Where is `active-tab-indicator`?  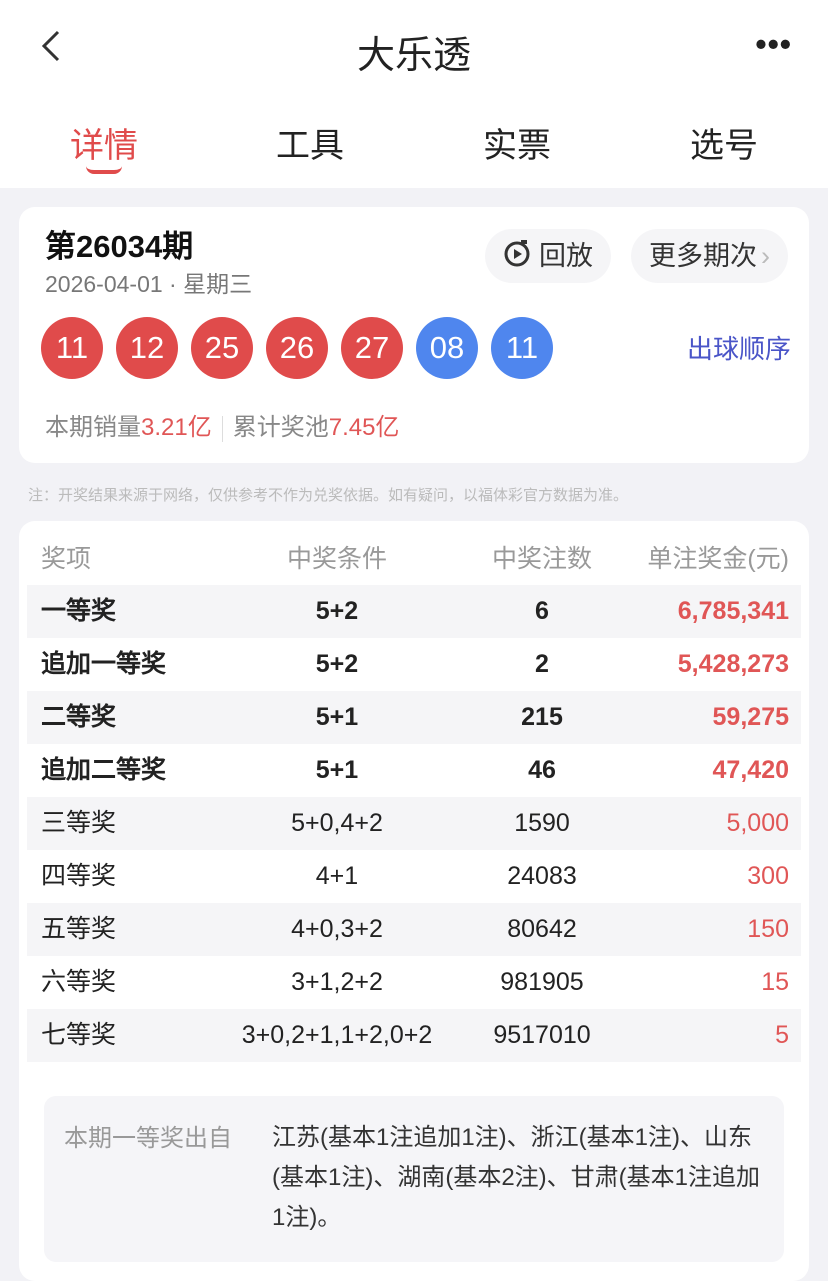
active-tab-indicator is located at coordinates (104, 170).